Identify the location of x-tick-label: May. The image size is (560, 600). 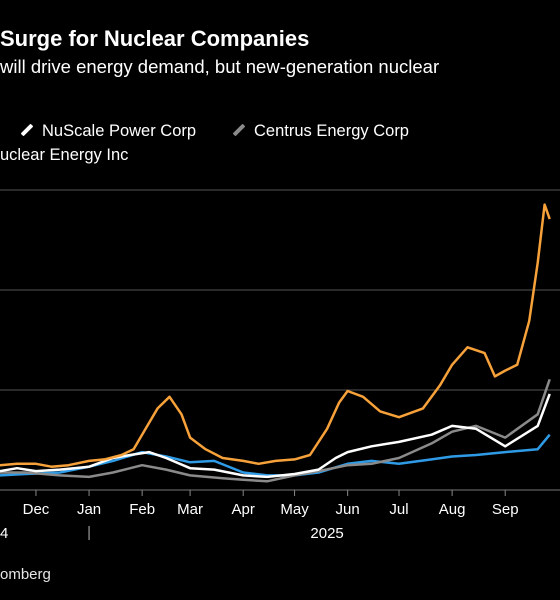
(294, 509).